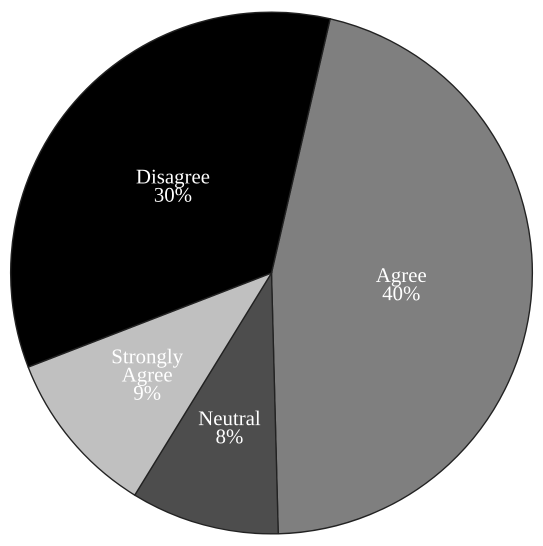 The image size is (543, 546). What do you see at coordinates (229, 436) in the screenshot?
I see `data-label: 8%` at bounding box center [229, 436].